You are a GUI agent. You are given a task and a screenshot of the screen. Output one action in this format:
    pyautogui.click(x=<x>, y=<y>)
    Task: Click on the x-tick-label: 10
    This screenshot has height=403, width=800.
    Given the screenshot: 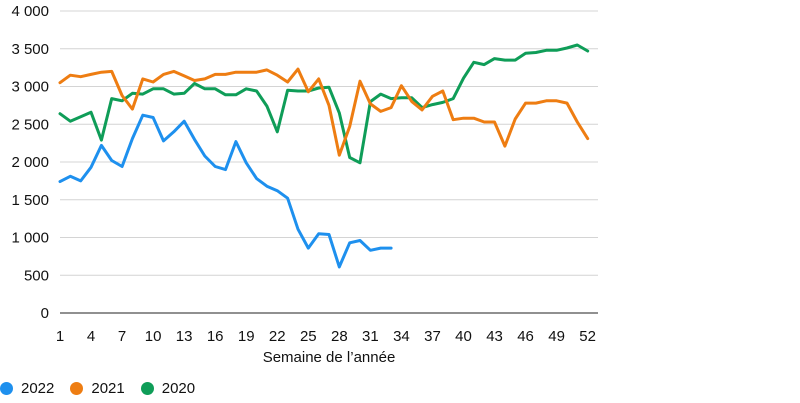 What is the action you would take?
    pyautogui.click(x=153, y=336)
    